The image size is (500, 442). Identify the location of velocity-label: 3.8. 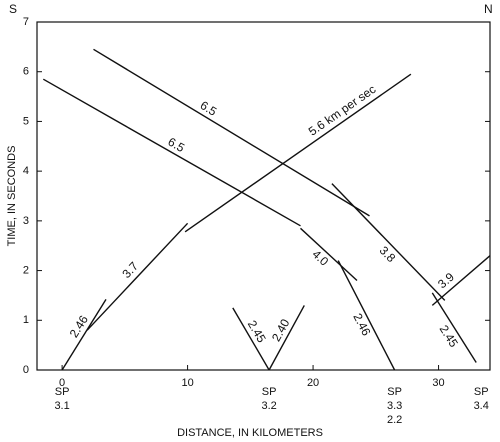
(388, 254).